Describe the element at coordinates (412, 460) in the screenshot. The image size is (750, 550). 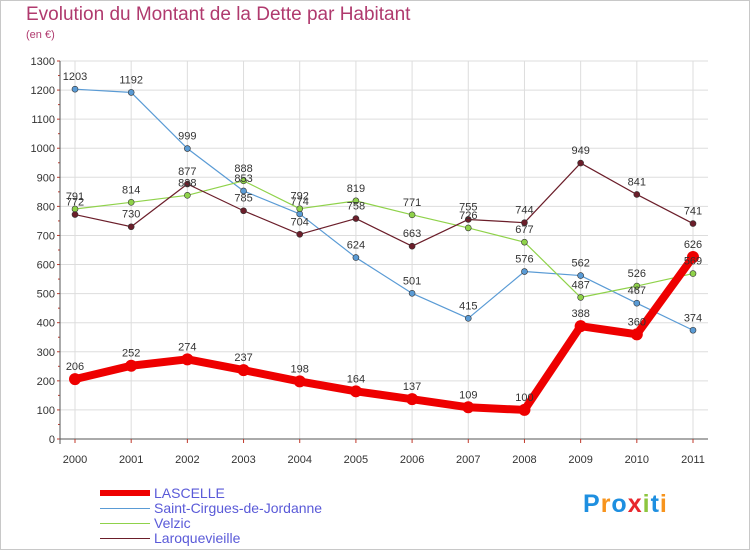
I see `x-tick-label: 2006` at that location.